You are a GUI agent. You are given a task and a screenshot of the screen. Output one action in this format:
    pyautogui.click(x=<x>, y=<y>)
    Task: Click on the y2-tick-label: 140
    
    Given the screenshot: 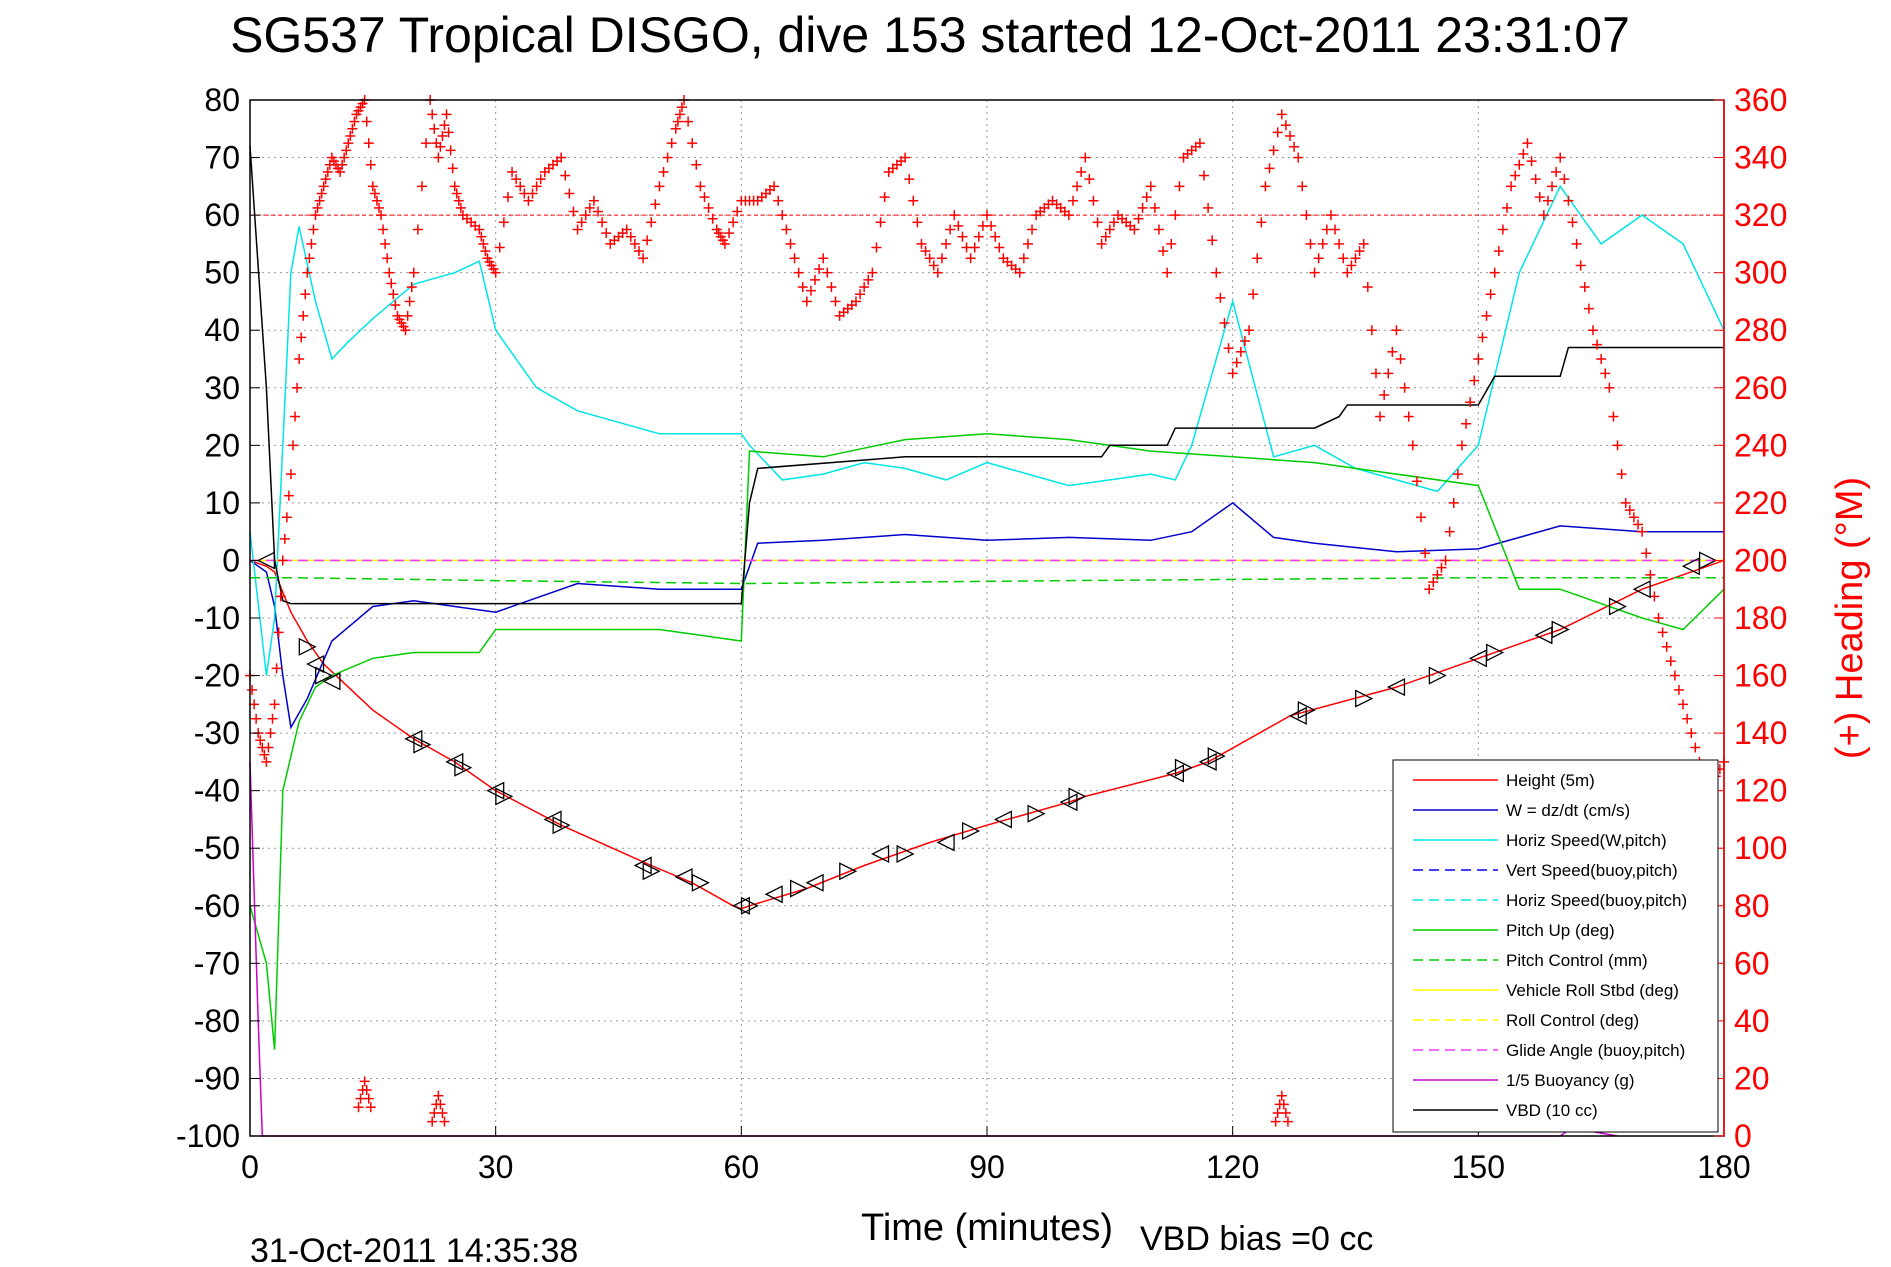 What is the action you would take?
    pyautogui.click(x=1760, y=733)
    